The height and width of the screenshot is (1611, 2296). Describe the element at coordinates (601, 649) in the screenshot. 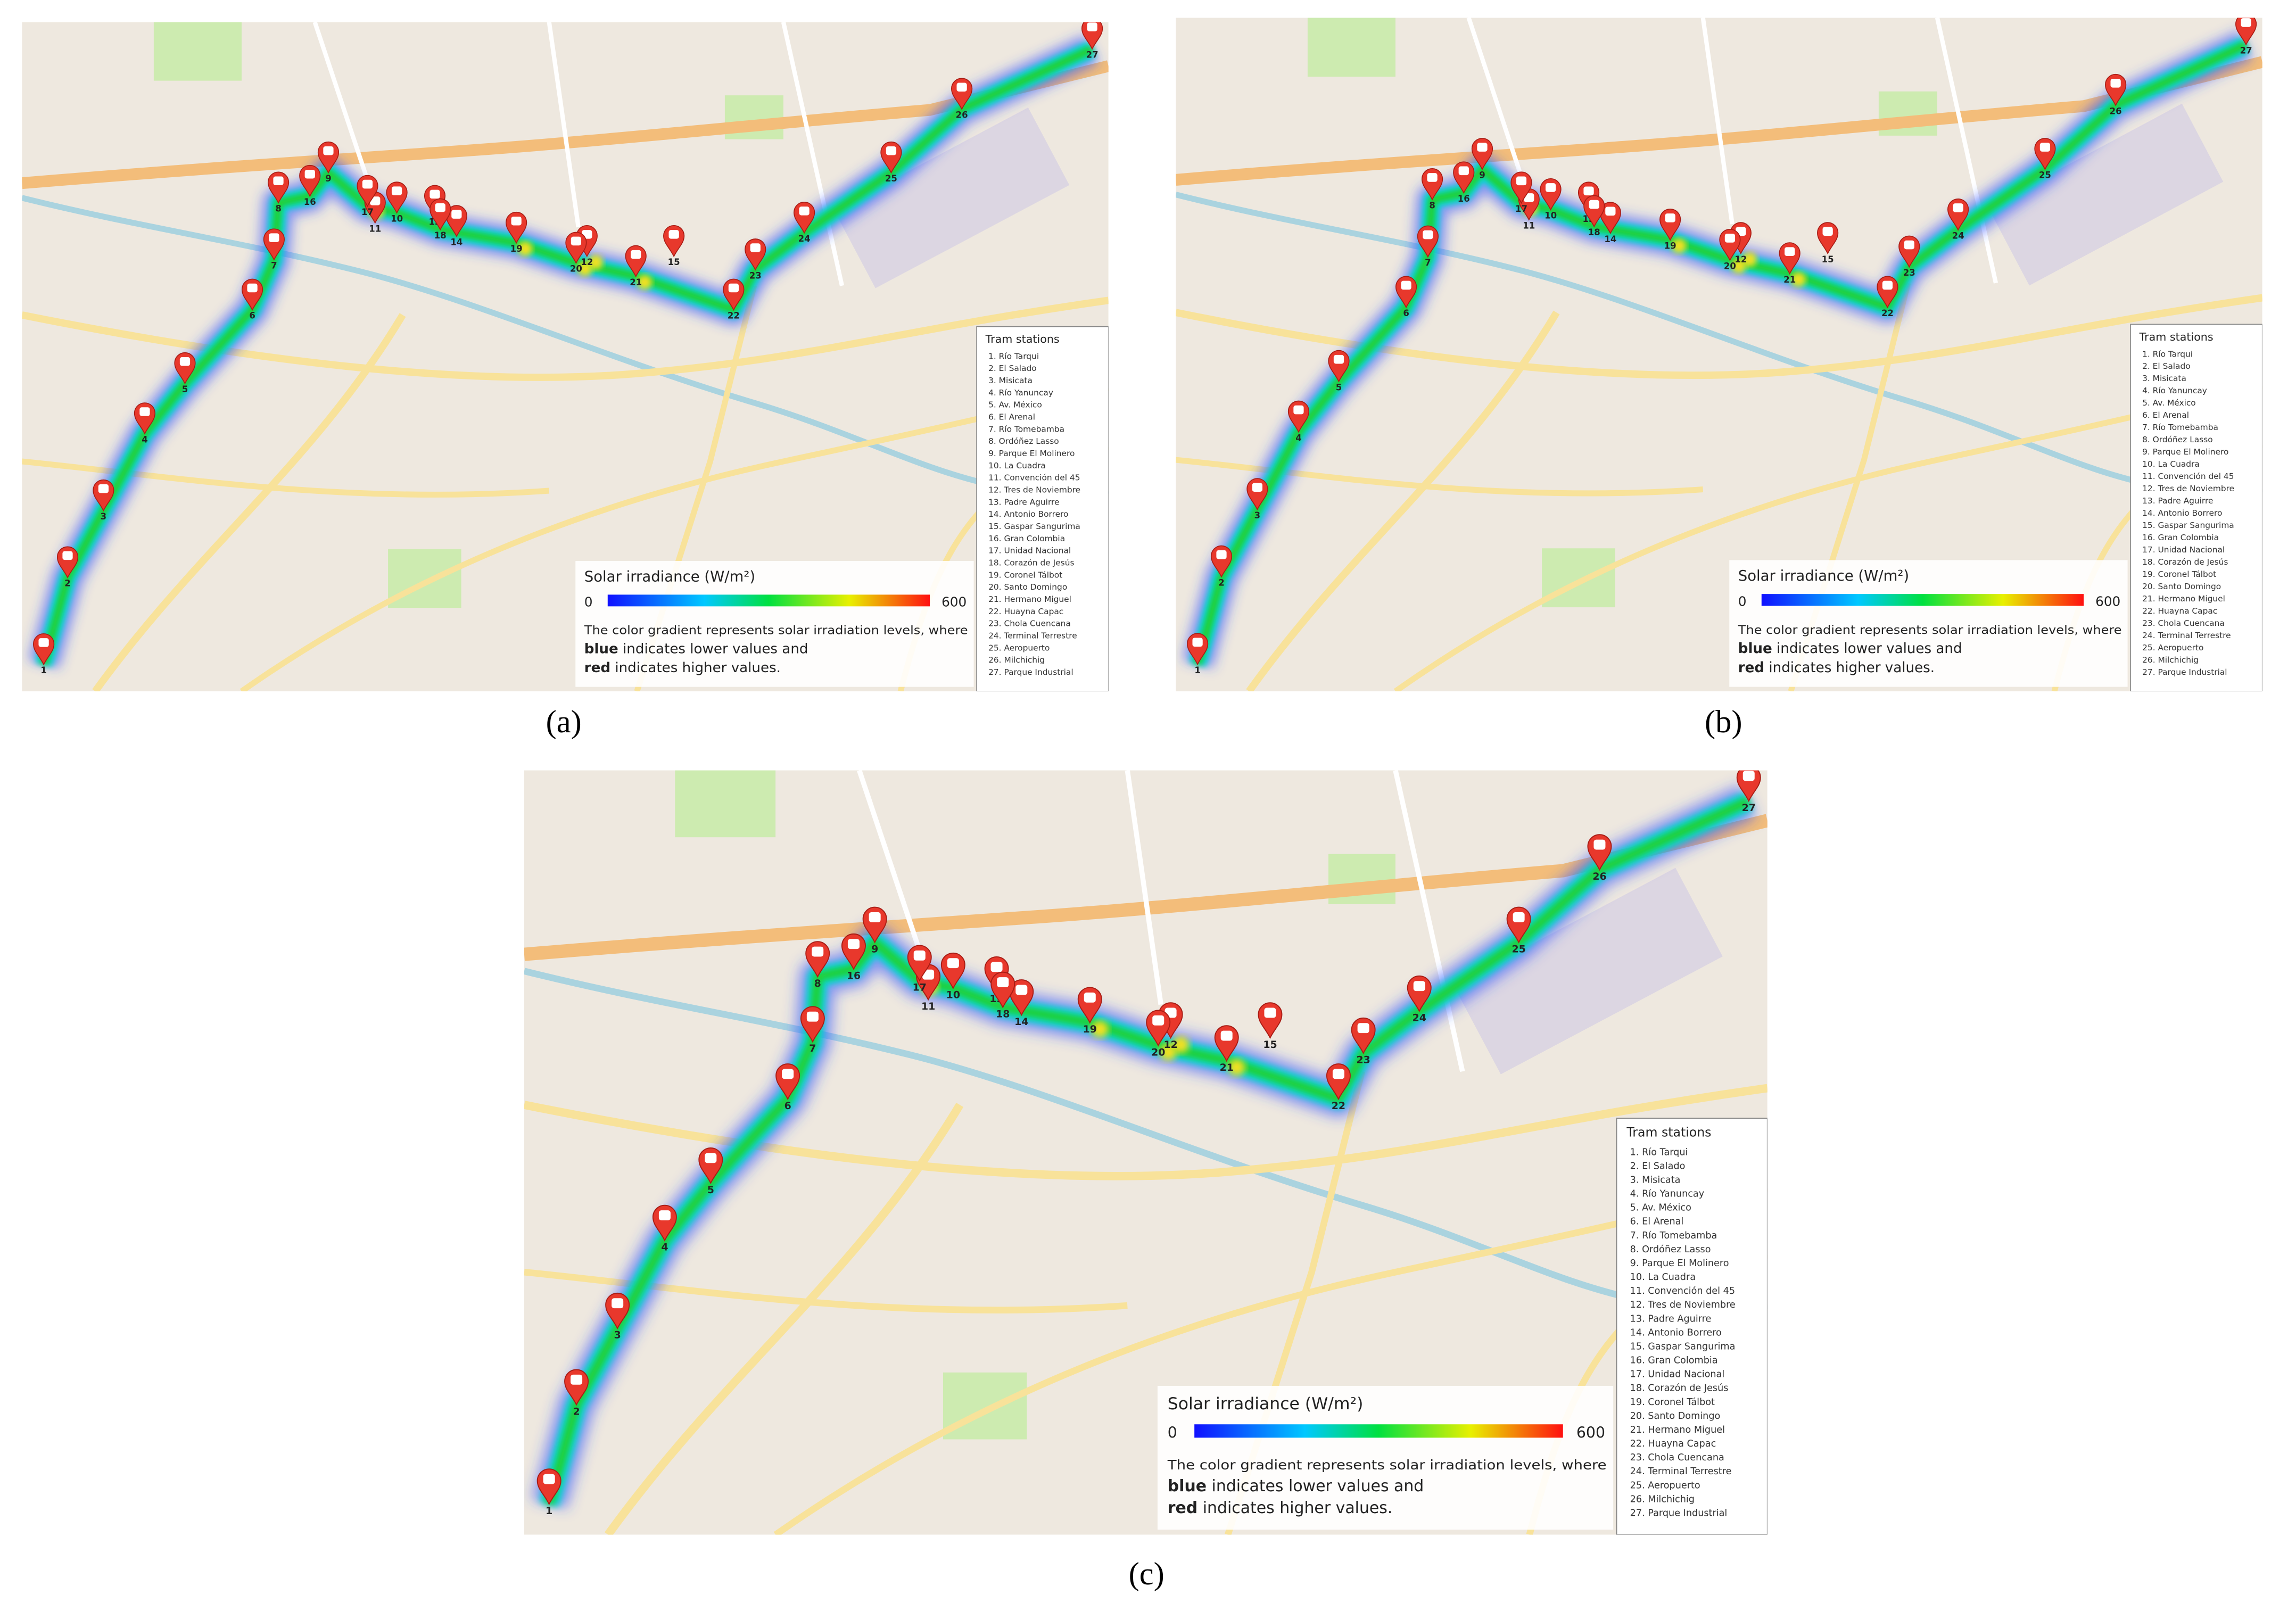

I see `description-bold: blue` at that location.